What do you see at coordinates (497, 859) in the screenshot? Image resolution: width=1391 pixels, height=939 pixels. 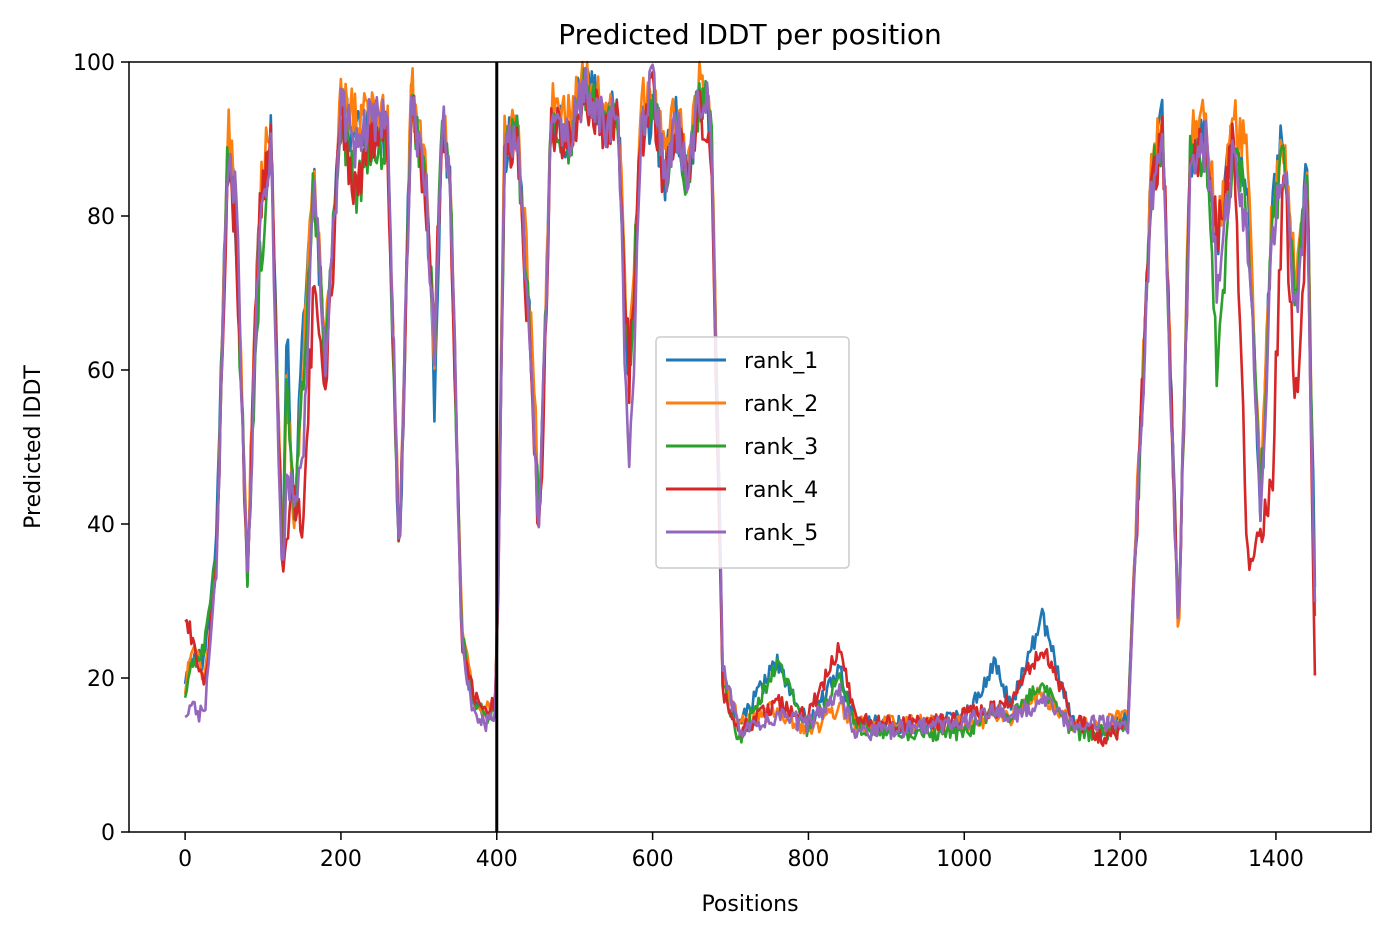 I see `x-tick-label: 400` at bounding box center [497, 859].